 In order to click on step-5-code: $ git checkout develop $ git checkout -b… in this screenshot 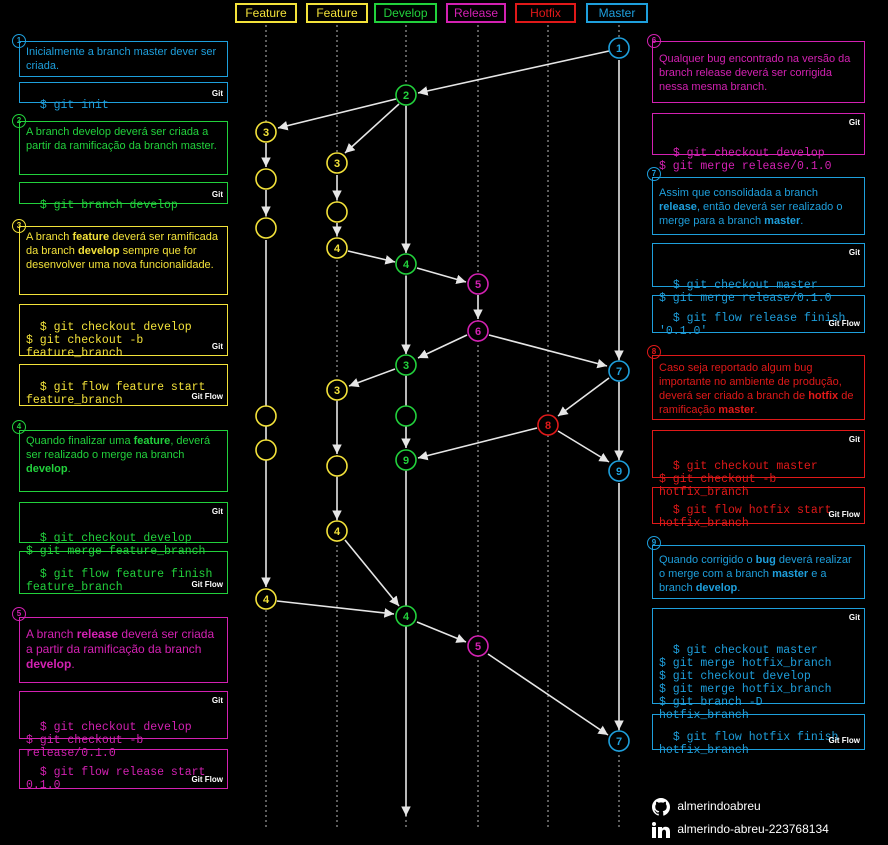, I will do `click(109, 740)`.